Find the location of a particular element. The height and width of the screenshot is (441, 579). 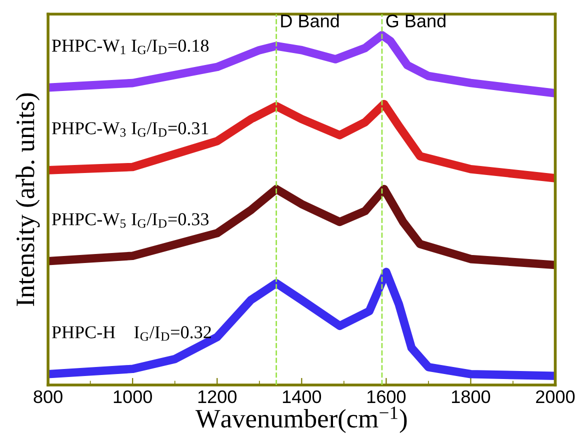

x-tick-label: 1200 is located at coordinates (217, 397).